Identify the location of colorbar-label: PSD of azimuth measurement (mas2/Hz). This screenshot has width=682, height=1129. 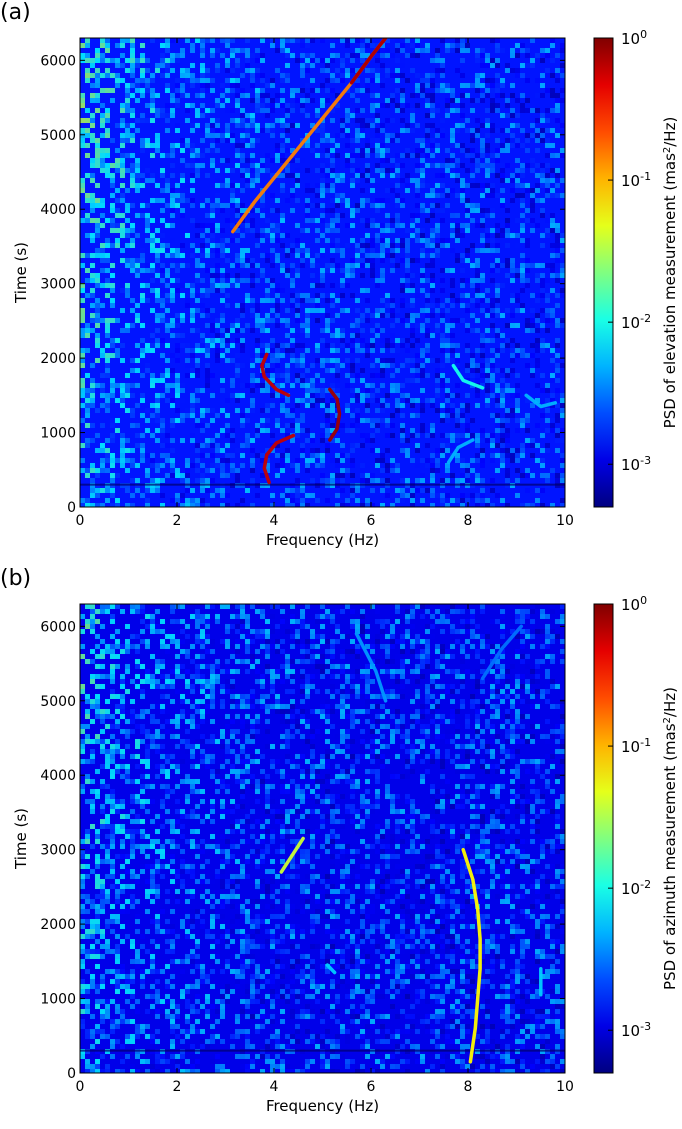
(670, 838).